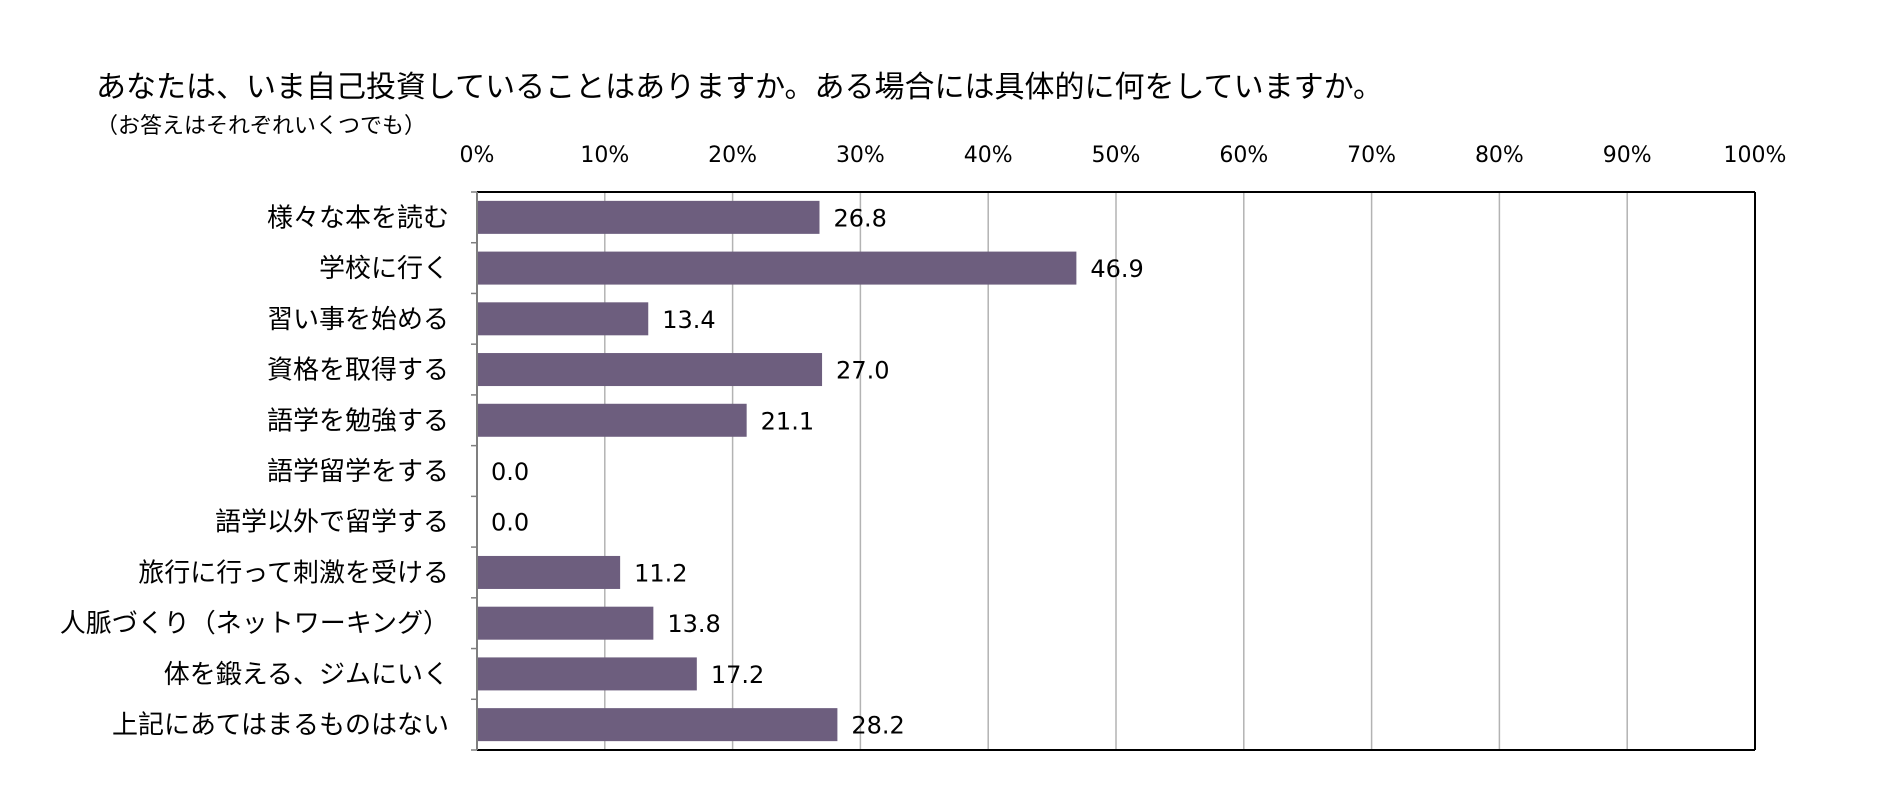 This screenshot has height=800, width=1880. I want to click on category-label: 習い事を始める, so click(358, 320).